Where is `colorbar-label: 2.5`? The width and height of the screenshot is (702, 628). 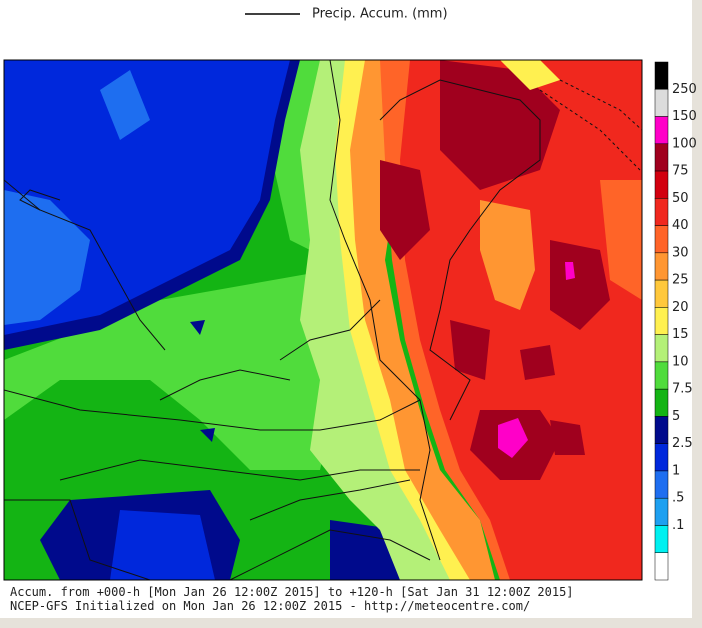 colorbar-label: 2.5 is located at coordinates (682, 443).